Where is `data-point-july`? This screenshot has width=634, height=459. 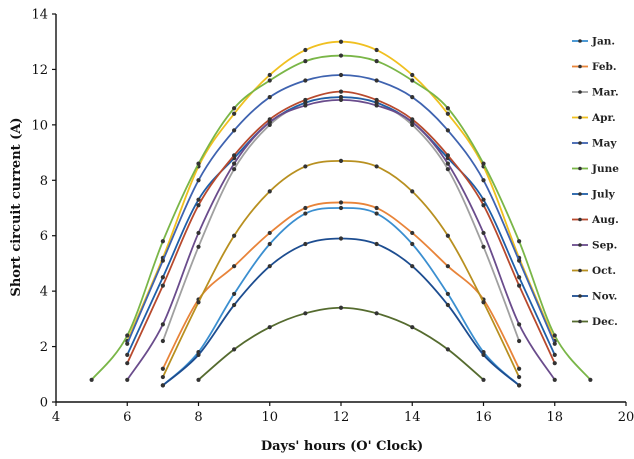
data-point-july is located at coordinates (163, 277).